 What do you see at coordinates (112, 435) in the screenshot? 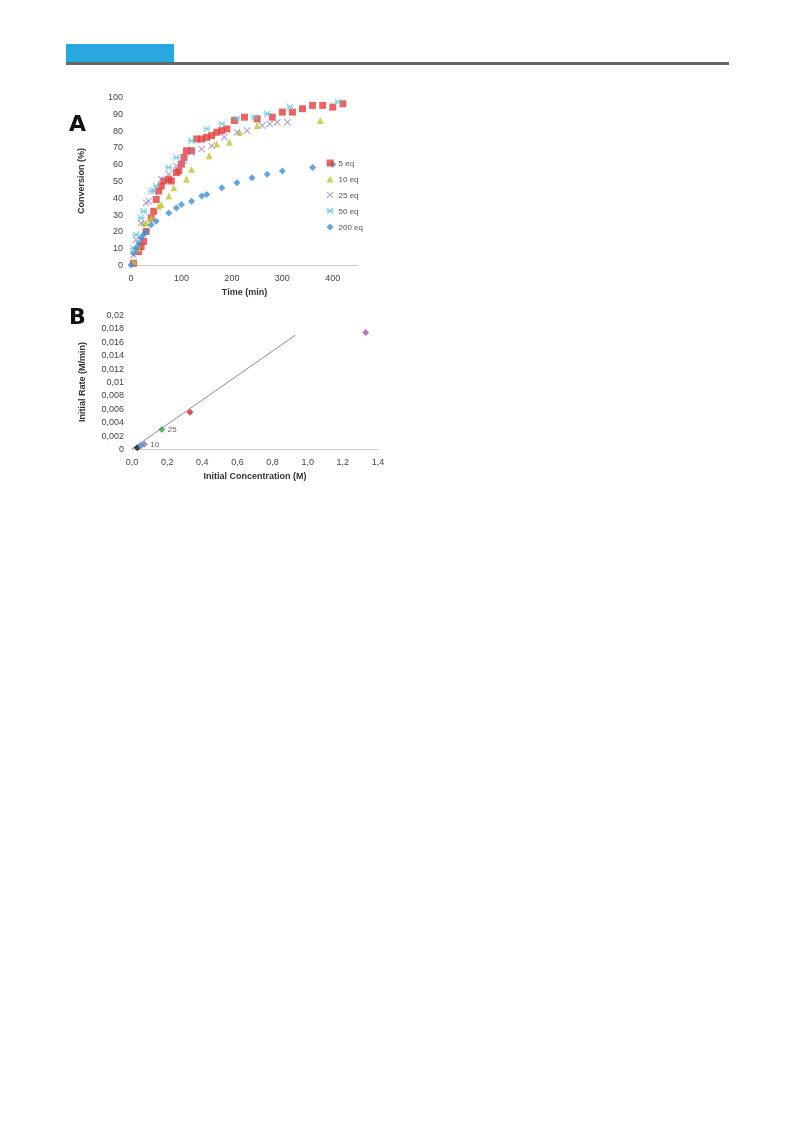
I see `y-tick-label: 0,002` at bounding box center [112, 435].